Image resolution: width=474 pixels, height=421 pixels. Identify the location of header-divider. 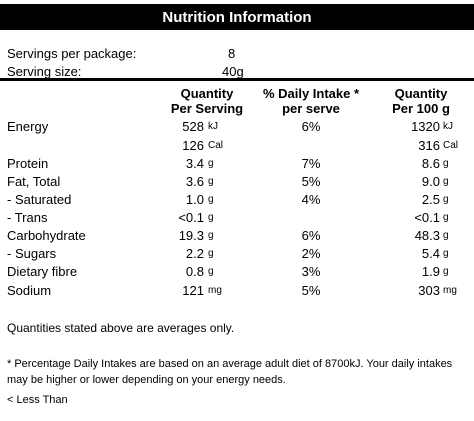
(237, 79).